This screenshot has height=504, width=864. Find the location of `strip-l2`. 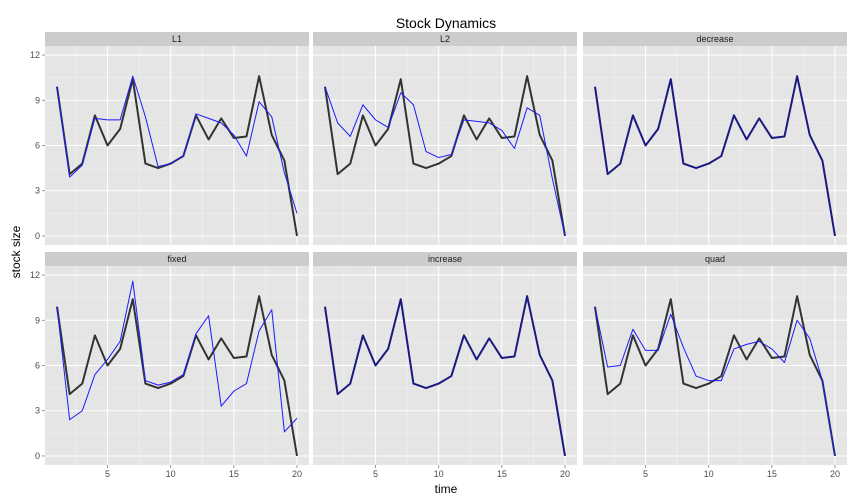

strip-l2 is located at coordinates (445, 39).